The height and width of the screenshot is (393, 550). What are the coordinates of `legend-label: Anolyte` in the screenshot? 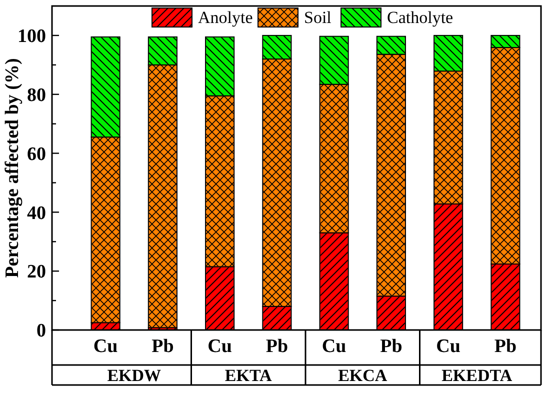 It's located at (225, 17).